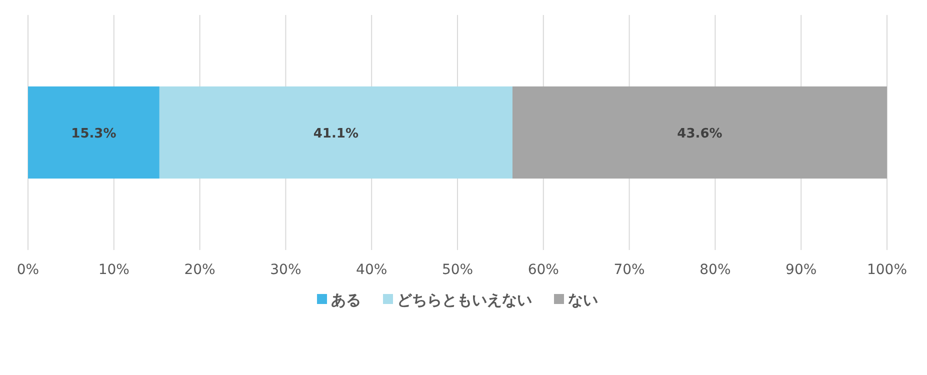 The width and height of the screenshot is (927, 375). I want to click on legend-label: ない, so click(583, 300).